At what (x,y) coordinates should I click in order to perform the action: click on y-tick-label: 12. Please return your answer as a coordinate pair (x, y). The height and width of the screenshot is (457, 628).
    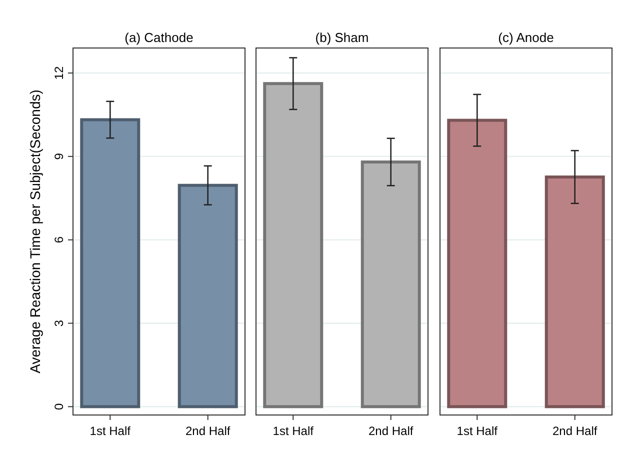
    Looking at the image, I should click on (59, 73).